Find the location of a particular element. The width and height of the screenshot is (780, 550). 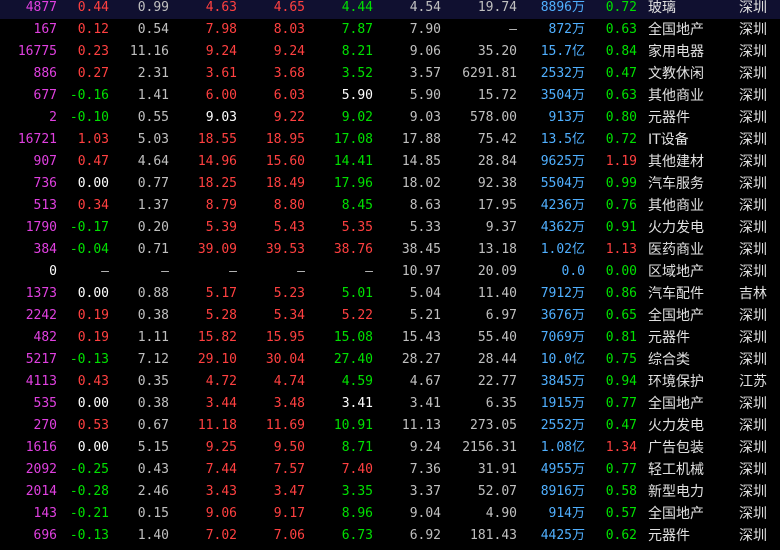

change-cell: -0.21 is located at coordinates (89, 513).